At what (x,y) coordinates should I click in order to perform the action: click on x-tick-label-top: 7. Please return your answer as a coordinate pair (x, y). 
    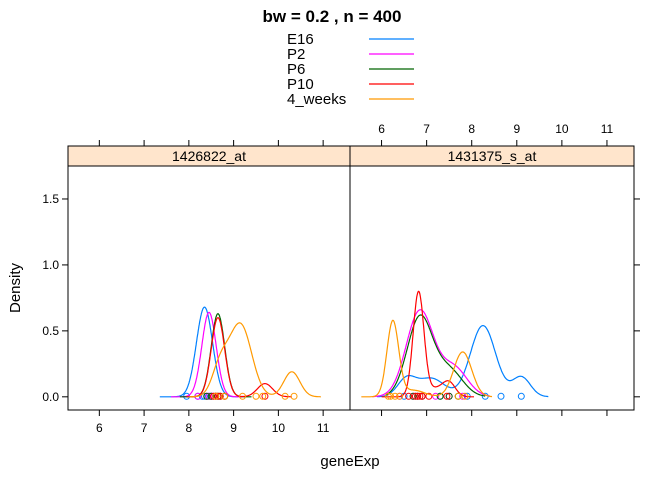
    Looking at the image, I should click on (426, 129).